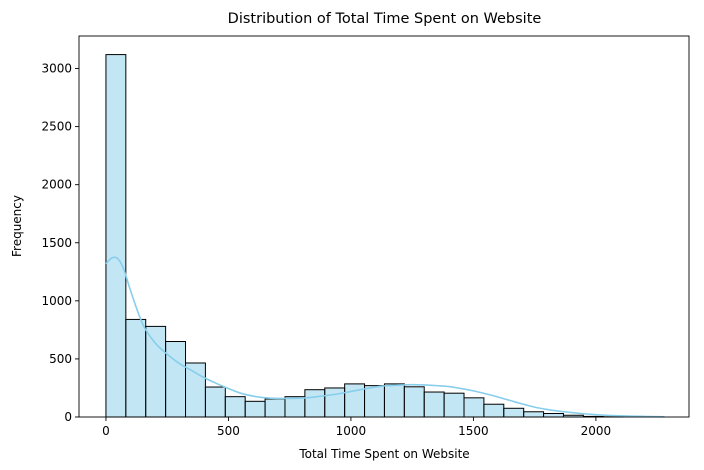 Image resolution: width=704 pixels, height=470 pixels. What do you see at coordinates (596, 431) in the screenshot?
I see `x-tick-label: 2000` at bounding box center [596, 431].